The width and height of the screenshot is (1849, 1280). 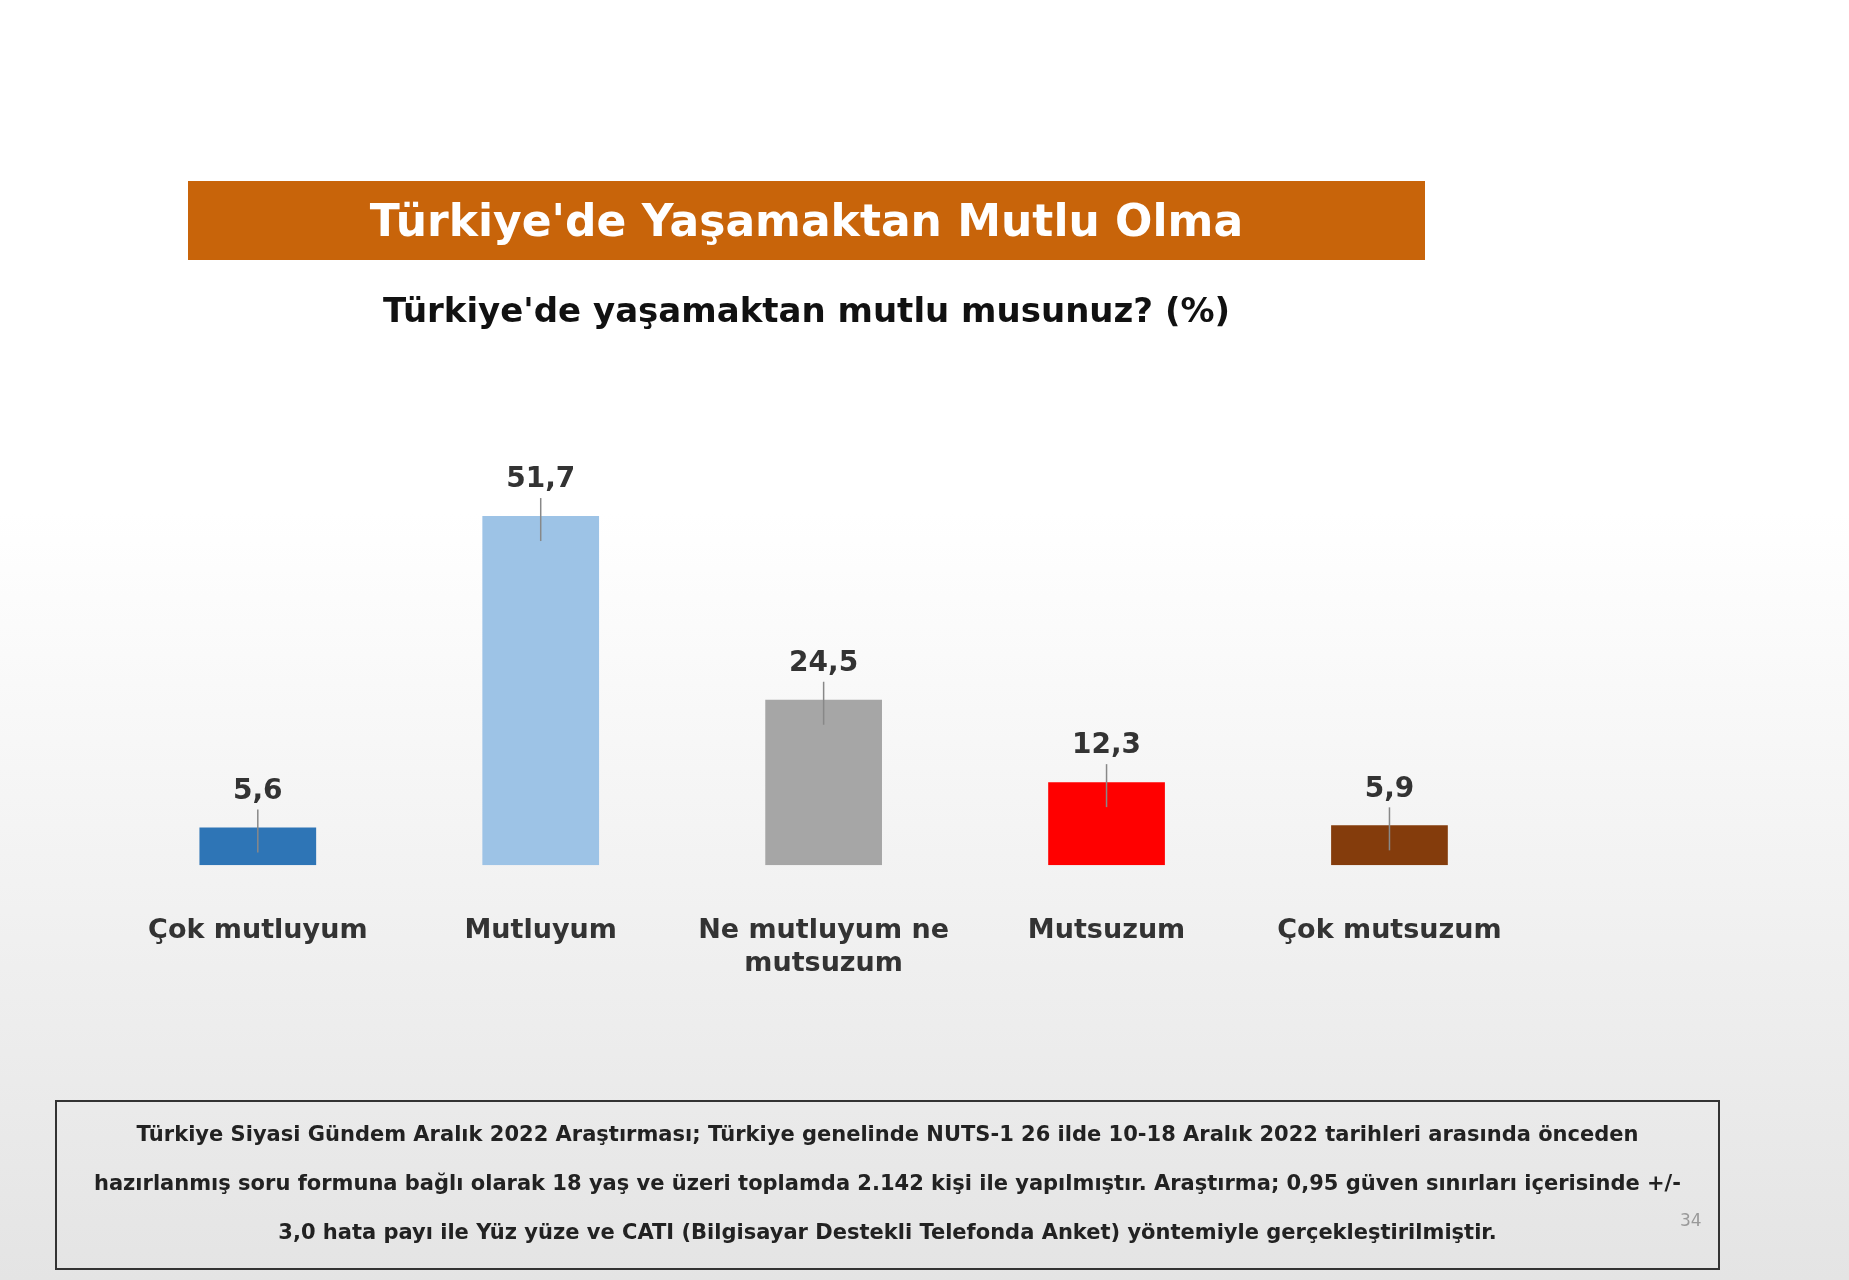 I want to click on x-tick-label: Çok mutsuzum, so click(x=1389, y=929).